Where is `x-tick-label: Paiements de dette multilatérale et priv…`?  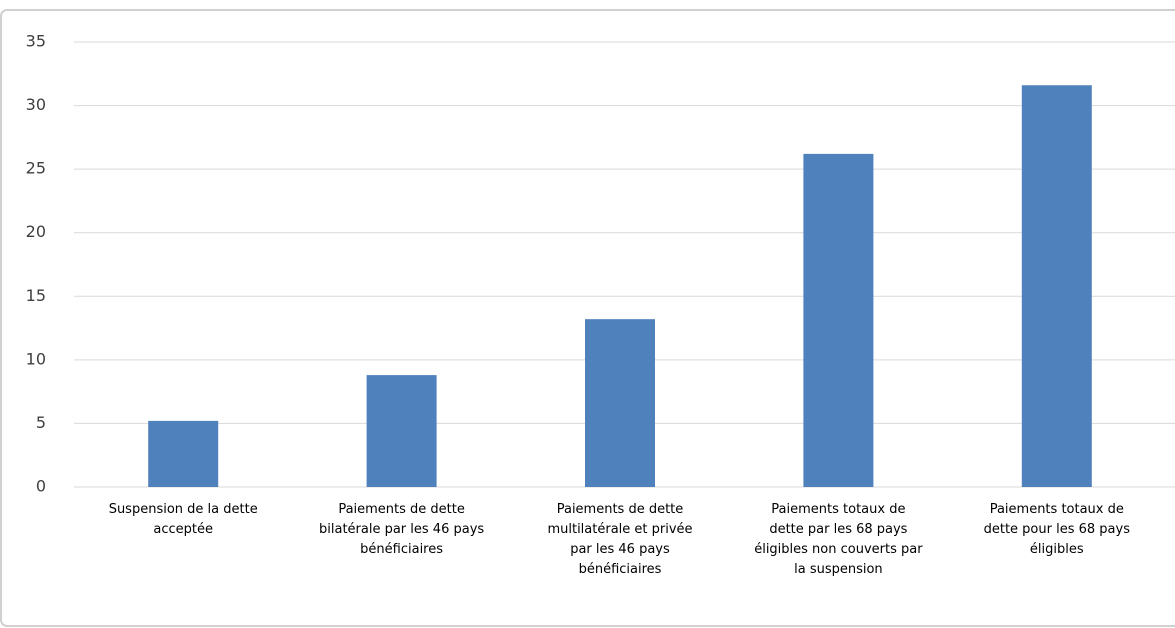 x-tick-label: Paiements de dette multilatérale et priv… is located at coordinates (620, 539).